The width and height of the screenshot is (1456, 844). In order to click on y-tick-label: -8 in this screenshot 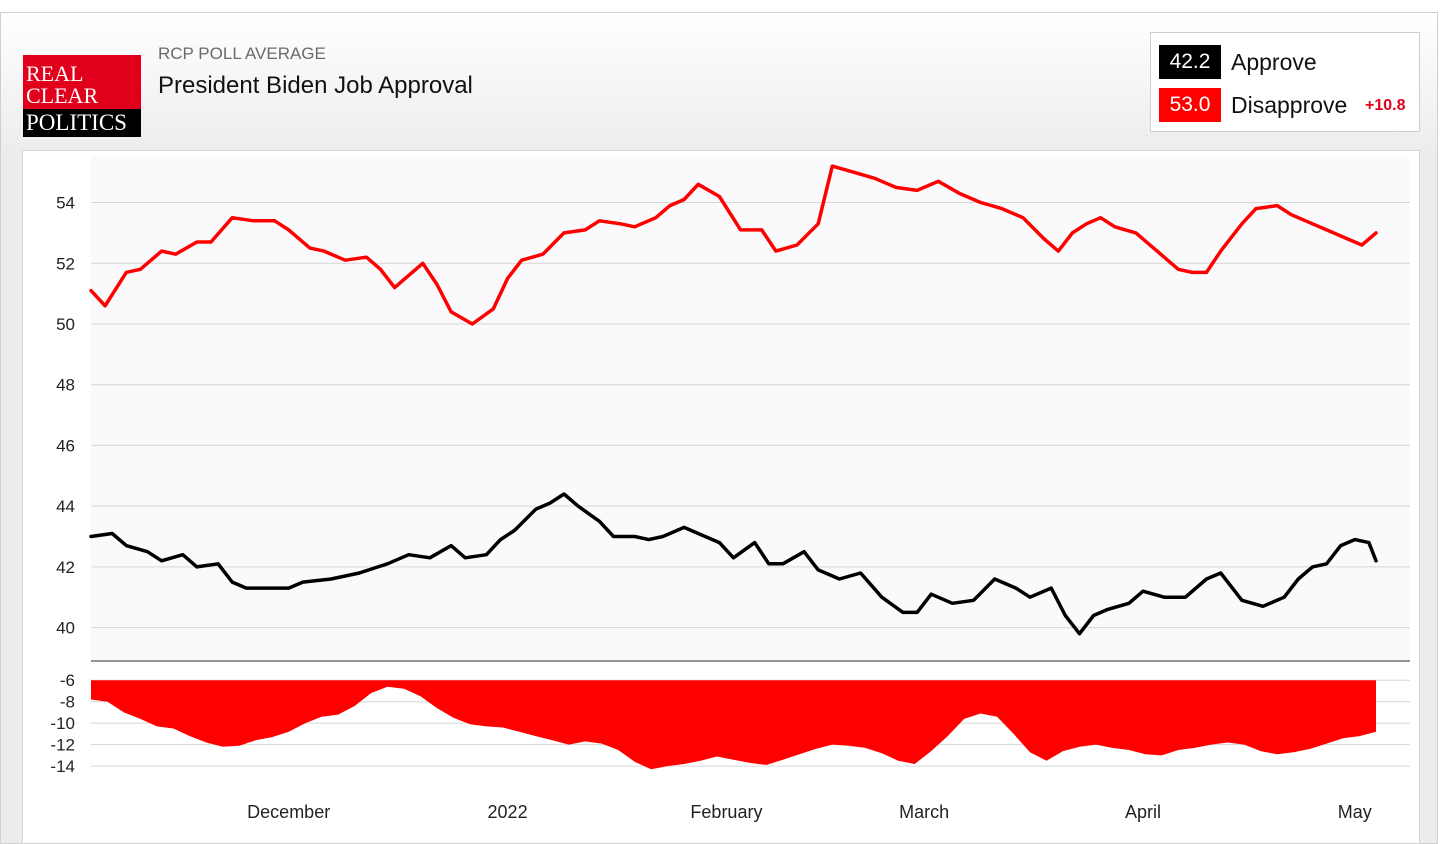, I will do `click(67, 702)`.